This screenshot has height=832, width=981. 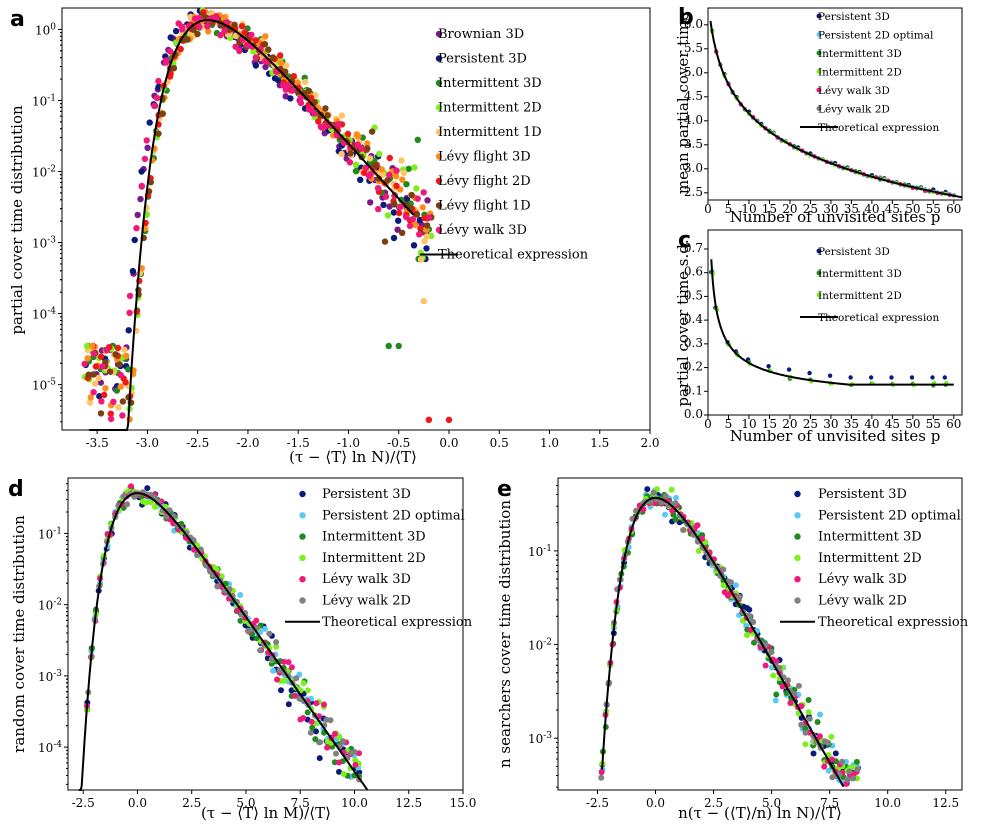 What do you see at coordinates (829, 803) in the screenshot?
I see `x-tick-label: 7.5` at bounding box center [829, 803].